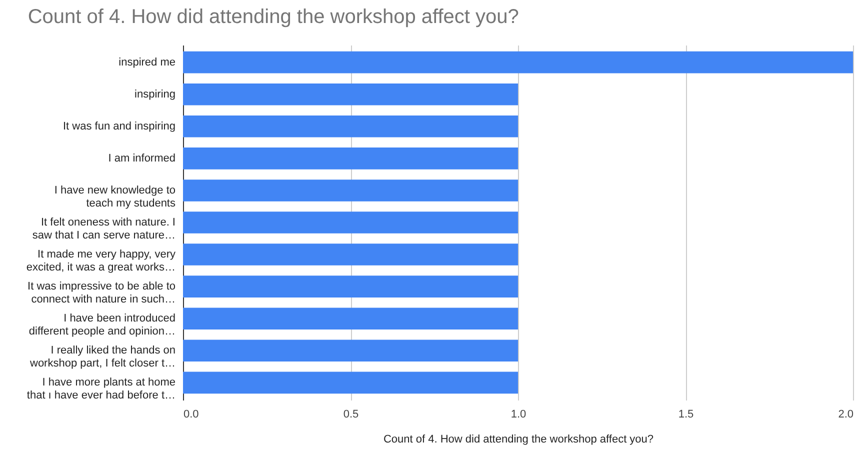 Image resolution: width=860 pixels, height=464 pixels. Describe the element at coordinates (191, 414) in the screenshot. I see `x-tick-label: 0.0` at that location.